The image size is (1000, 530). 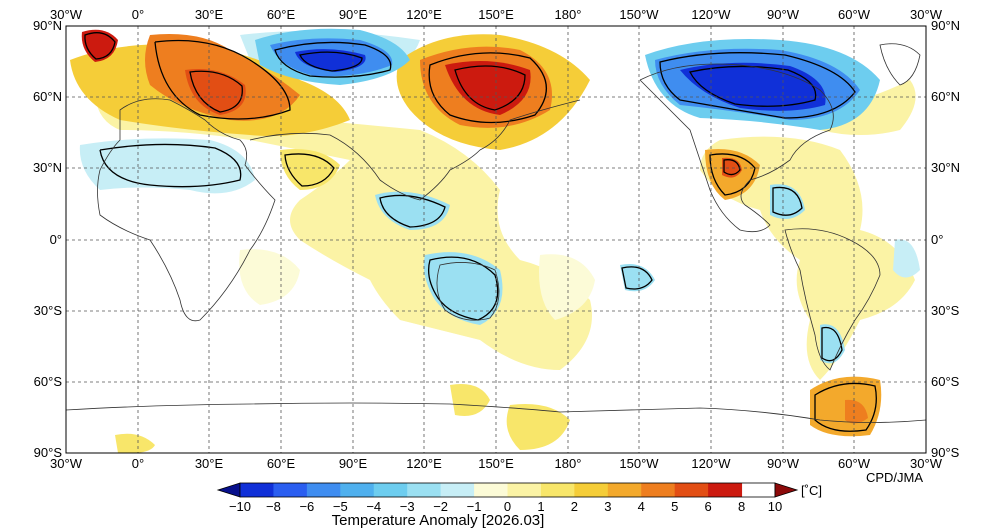 I want to click on anomaly-region-light-yellow-americas, so click(x=807, y=258).